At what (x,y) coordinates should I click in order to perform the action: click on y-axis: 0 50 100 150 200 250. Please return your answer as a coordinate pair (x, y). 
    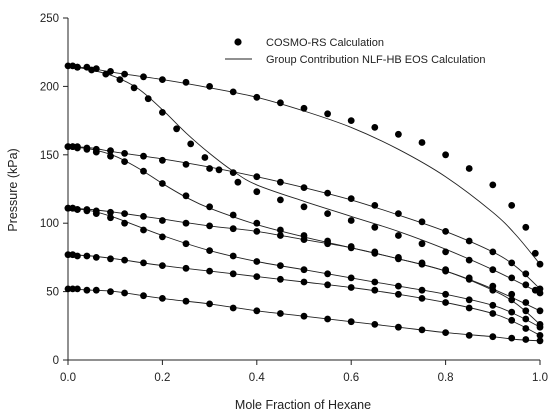
    Looking at the image, I should click on (54, 190).